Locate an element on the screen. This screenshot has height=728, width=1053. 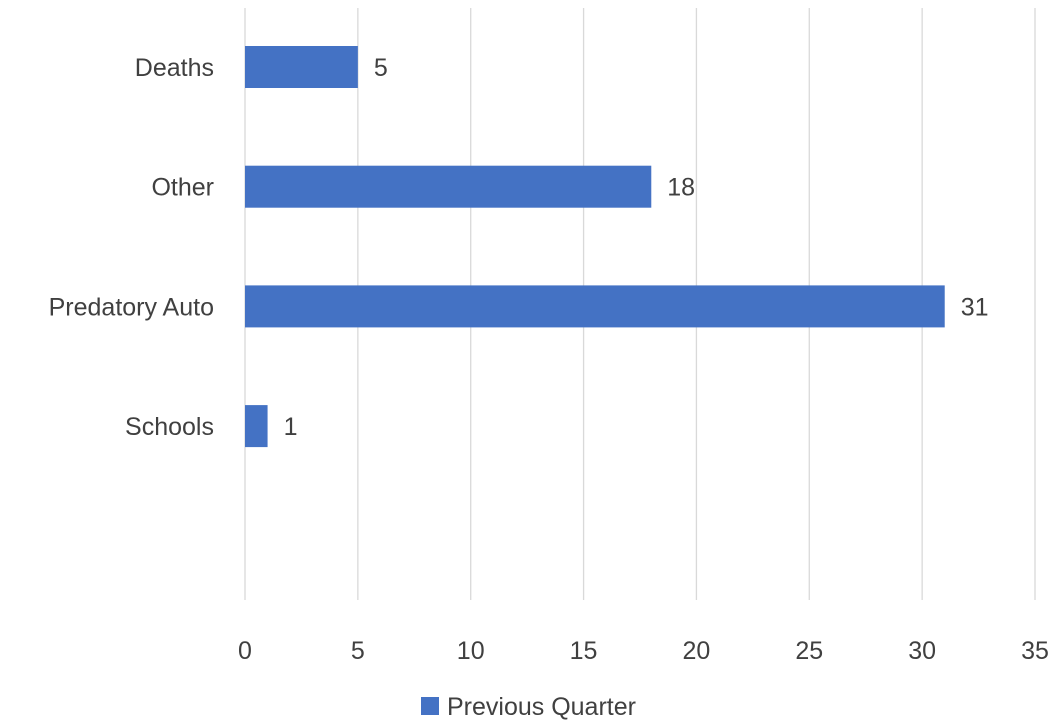
x-tick-label: 20 is located at coordinates (697, 651).